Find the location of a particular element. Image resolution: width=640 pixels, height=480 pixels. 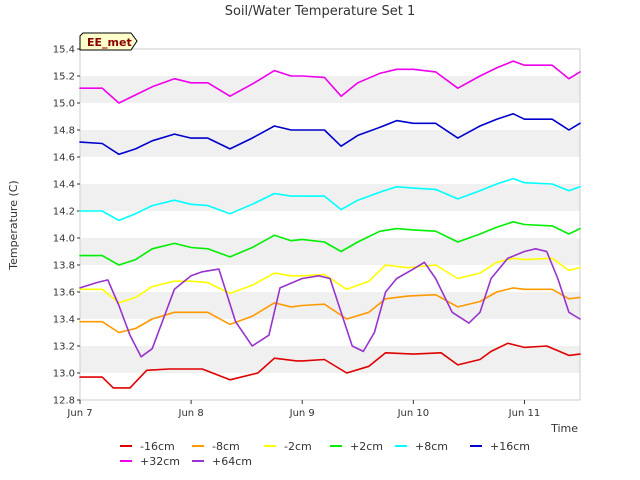

y-tick-label: 14.4 is located at coordinates (64, 185).